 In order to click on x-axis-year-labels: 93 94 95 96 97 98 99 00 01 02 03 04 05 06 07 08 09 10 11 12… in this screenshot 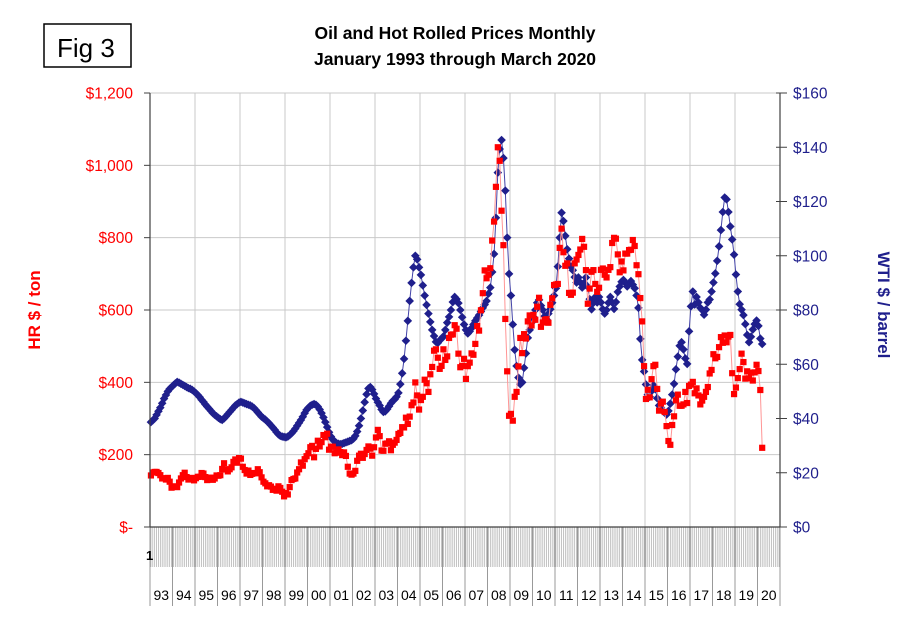, I will do `click(464, 595)`.